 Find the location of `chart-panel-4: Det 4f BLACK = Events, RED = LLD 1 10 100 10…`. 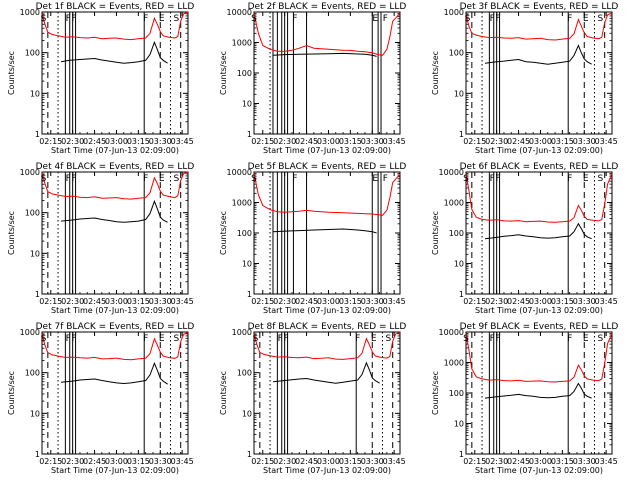

chart-panel-4: Det 4f BLACK = Events, RED = LLD 1 10 100 10… is located at coordinates (100, 238).